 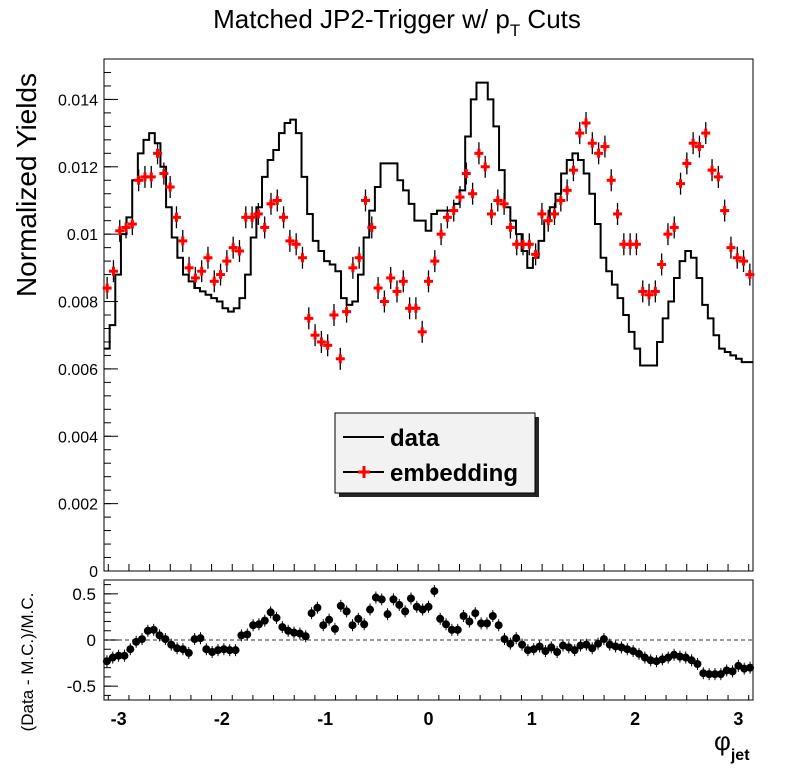 I want to click on lower-y-tick-label: 0, so click(x=91, y=640).